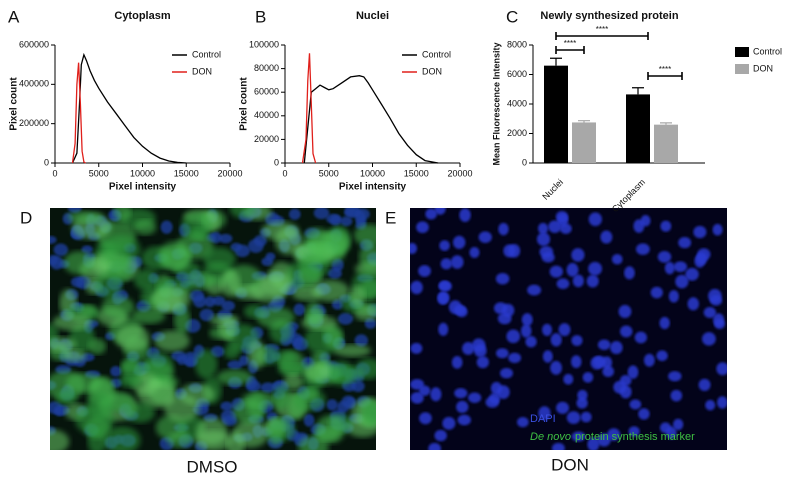 This screenshot has width=792, height=483. What do you see at coordinates (129, 108) in the screenshot?
I see `series-line` at bounding box center [129, 108].